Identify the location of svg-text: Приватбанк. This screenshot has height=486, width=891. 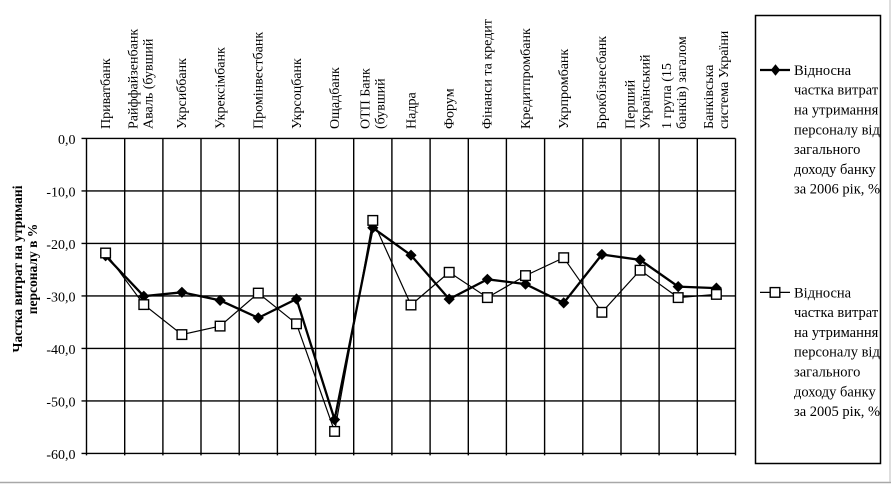
(106, 93).